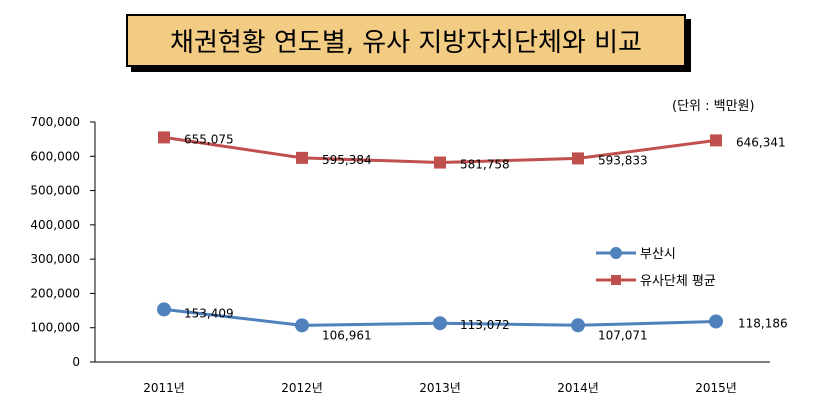 The image size is (814, 415). Describe the element at coordinates (209, 313) in the screenshot. I see `data-label: 153,409` at that location.